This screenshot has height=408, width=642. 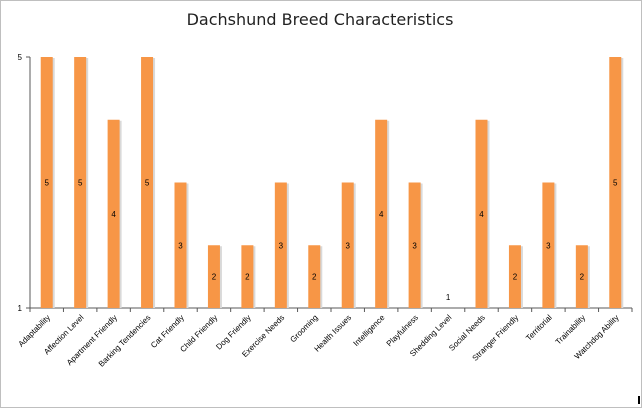 What do you see at coordinates (402, 330) in the screenshot?
I see `category-label: Playfulness` at bounding box center [402, 330].